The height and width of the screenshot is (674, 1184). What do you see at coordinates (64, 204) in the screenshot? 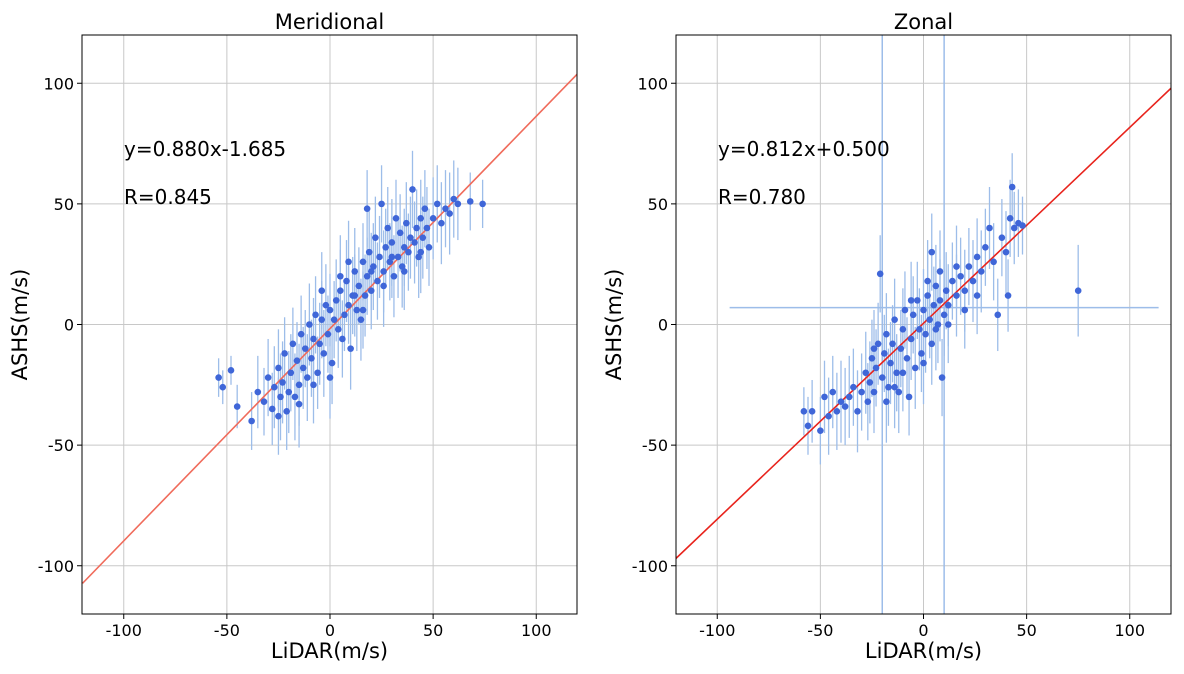
I see `y-tick-label: 50` at bounding box center [64, 204].